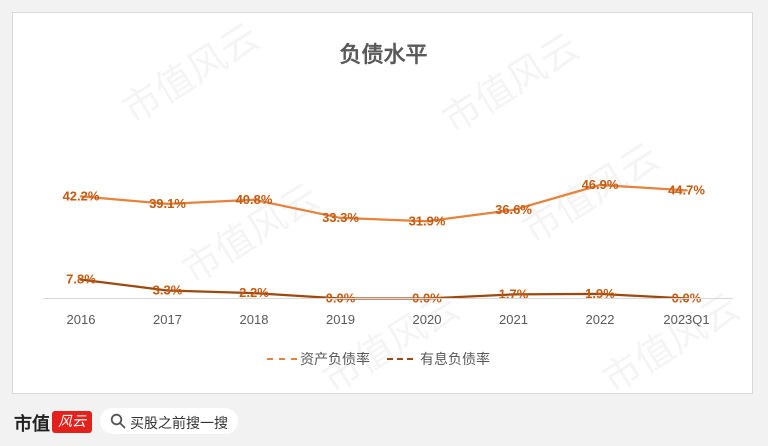 The width and height of the screenshot is (768, 446). I want to click on x-tick-label: 2023Q1, so click(686, 319).